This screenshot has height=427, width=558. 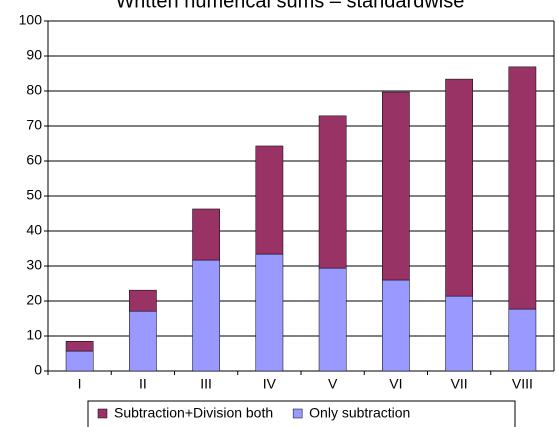 What do you see at coordinates (522, 384) in the screenshot?
I see `x-tick-label: VIII` at bounding box center [522, 384].